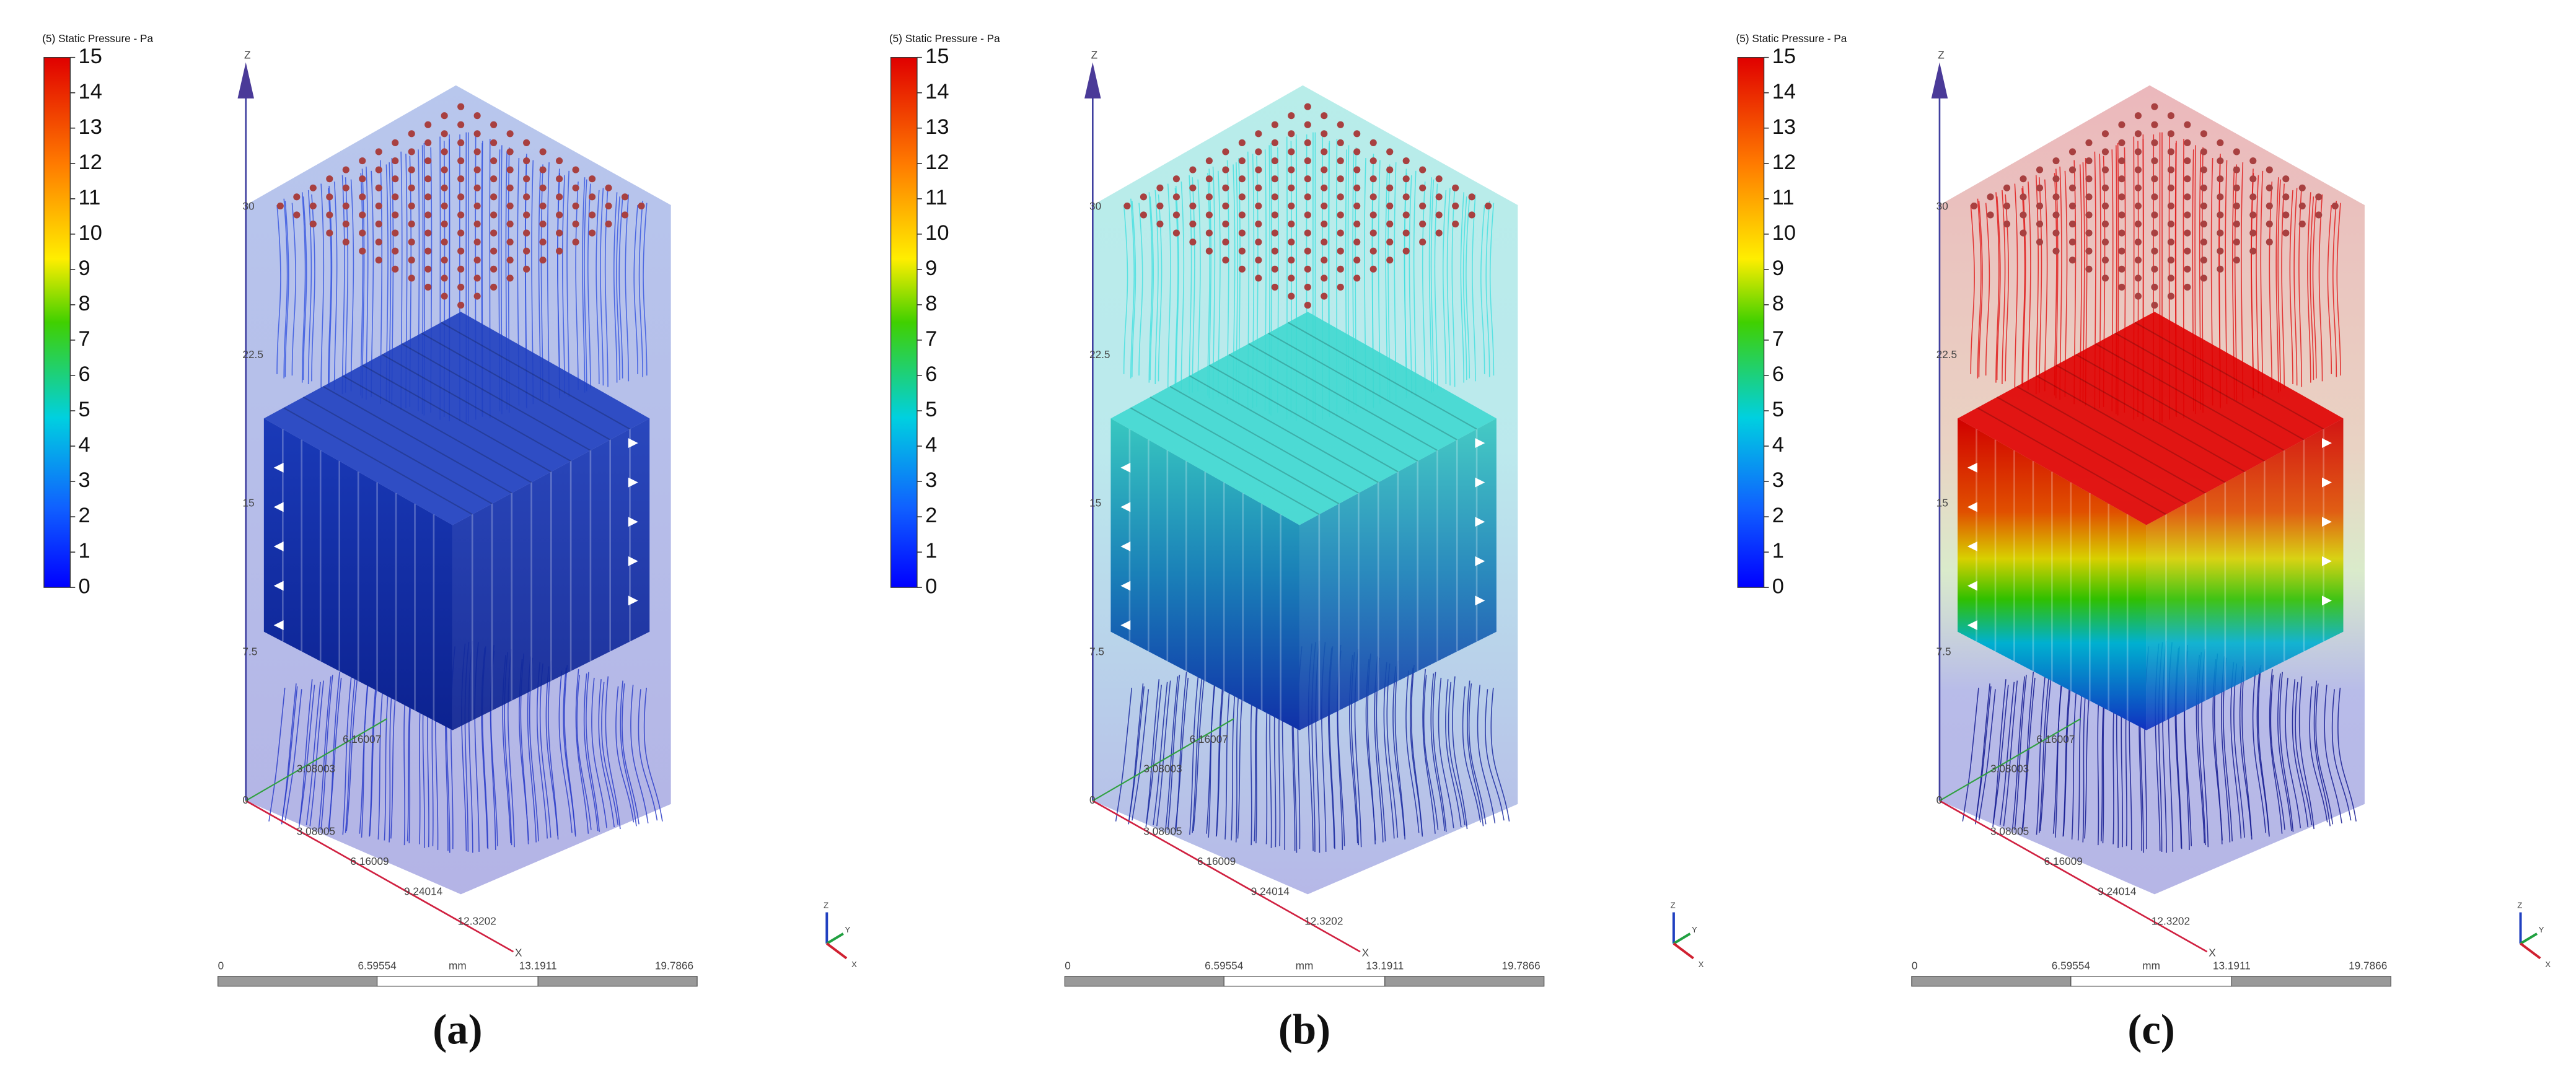 The image size is (2576, 1083). What do you see at coordinates (1784, 56) in the screenshot?
I see `colorbar-tick-label: 15` at bounding box center [1784, 56].